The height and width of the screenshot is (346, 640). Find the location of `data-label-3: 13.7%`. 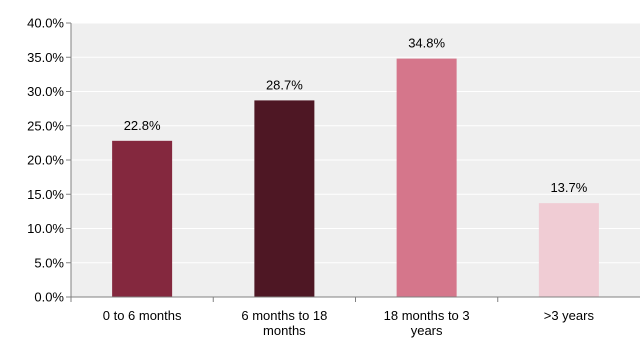

data-label-3: 13.7% is located at coordinates (568, 187).